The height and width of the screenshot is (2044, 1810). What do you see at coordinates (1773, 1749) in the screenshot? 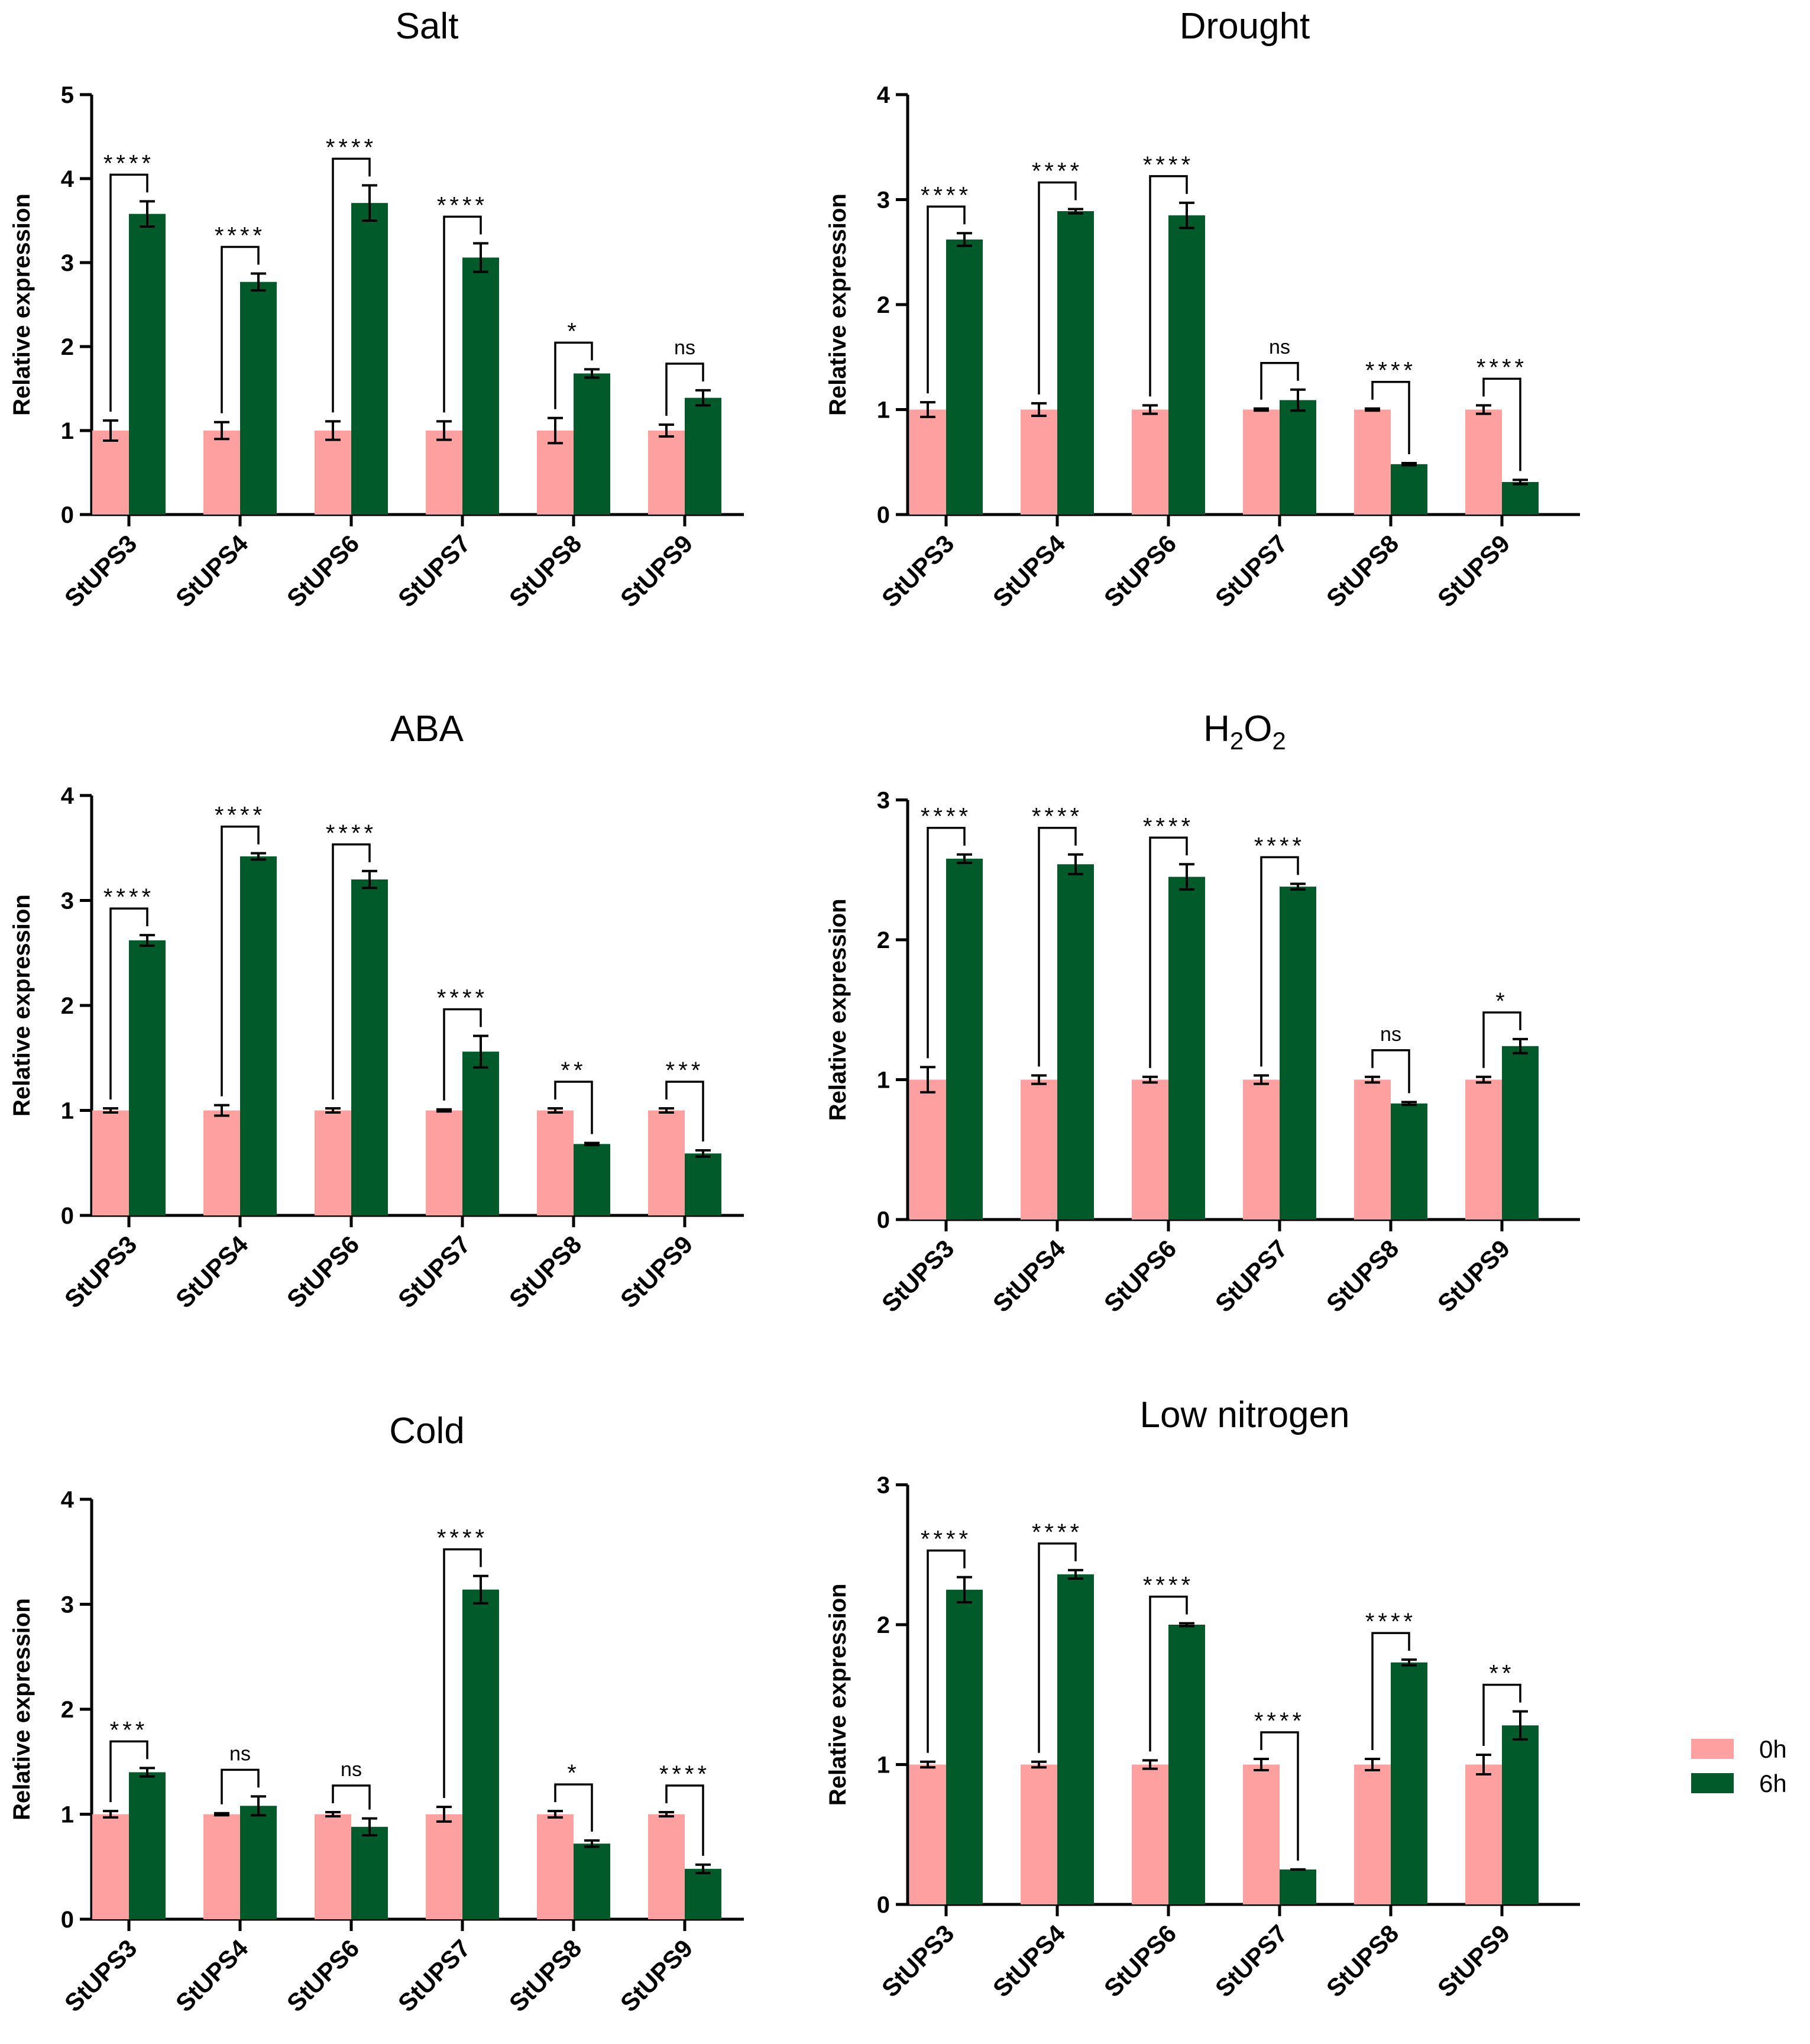
I see `legend-label: 0h` at bounding box center [1773, 1749].